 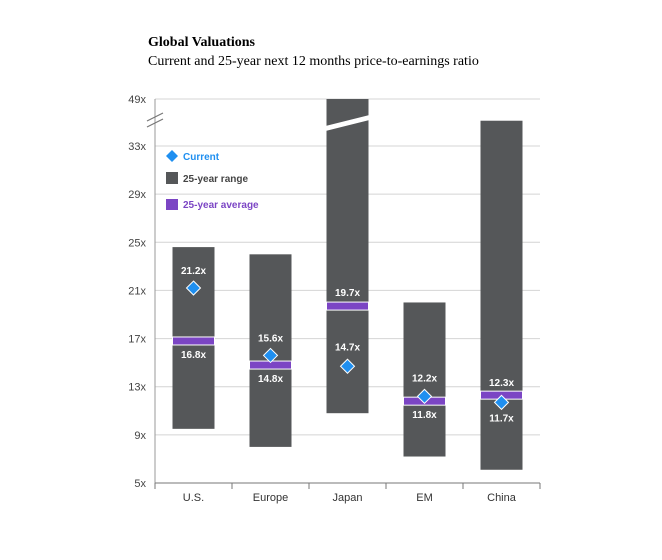 What do you see at coordinates (501, 383) in the screenshot?
I see `average-data-label: 12.3x` at bounding box center [501, 383].